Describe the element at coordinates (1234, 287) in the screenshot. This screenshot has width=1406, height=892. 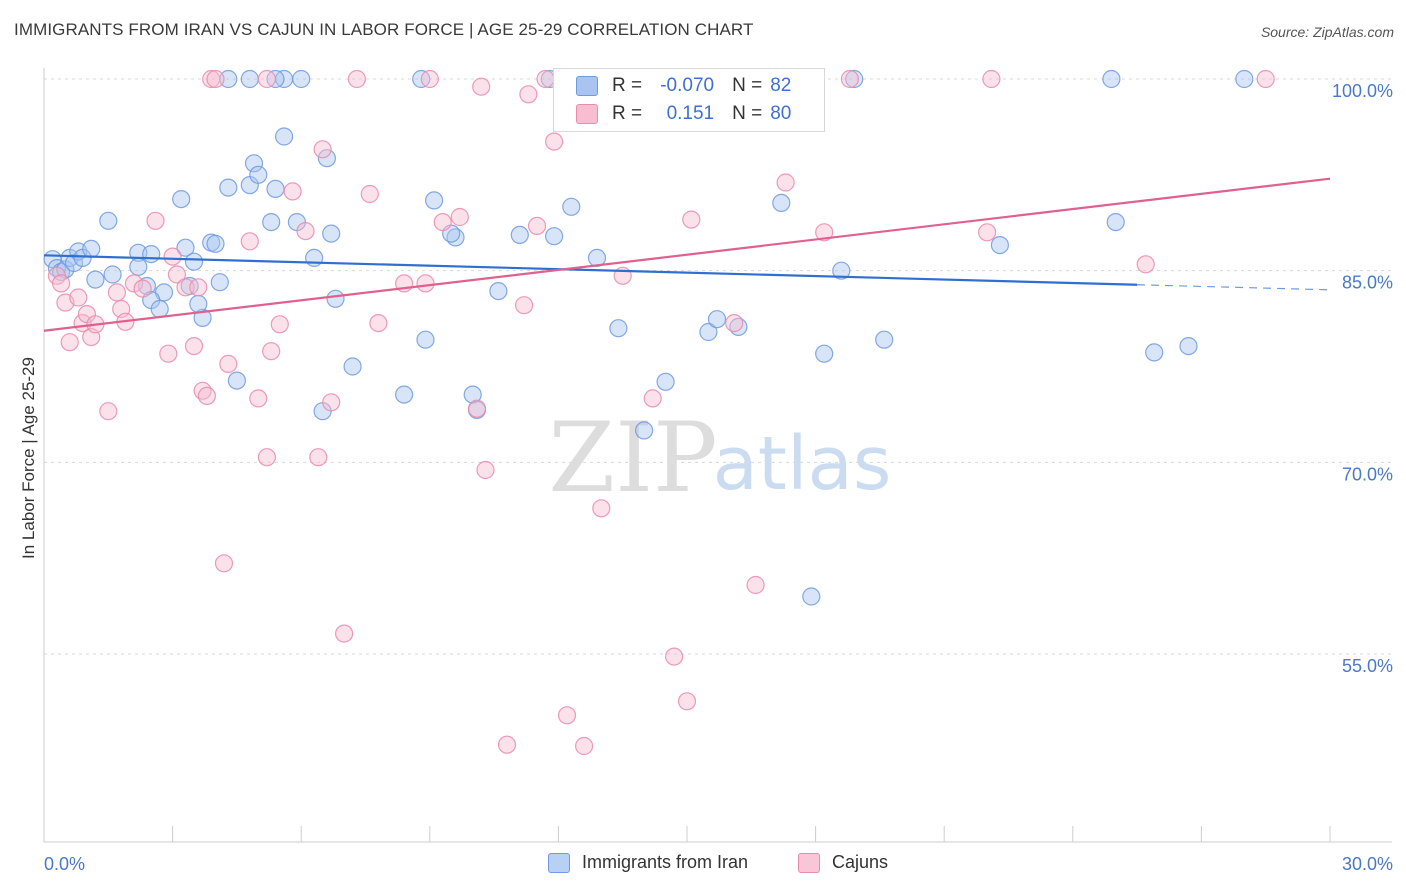
I see `trend-line-iran-extension` at that location.